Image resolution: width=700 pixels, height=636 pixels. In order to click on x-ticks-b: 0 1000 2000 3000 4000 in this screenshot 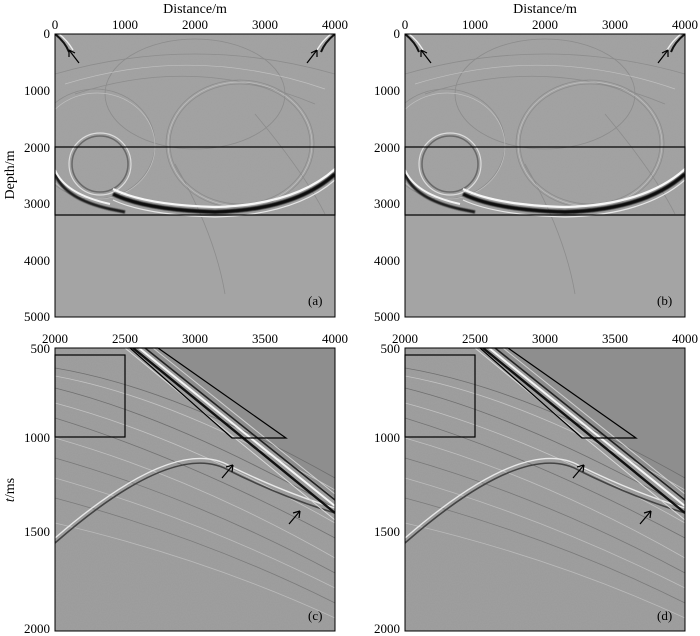, I will do `click(550, 24)`.